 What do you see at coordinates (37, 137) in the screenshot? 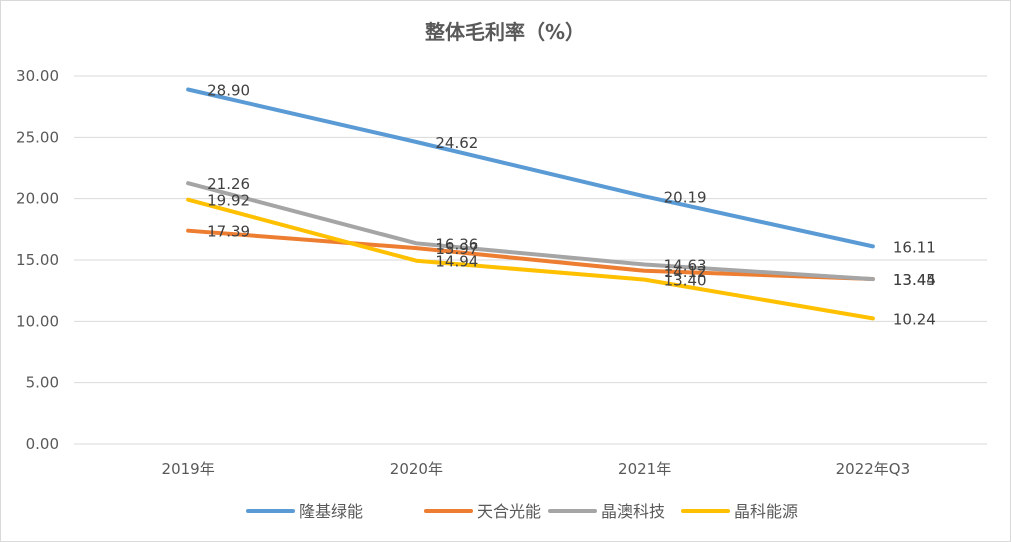
I see `y-tick-label: 25.00` at bounding box center [37, 137].